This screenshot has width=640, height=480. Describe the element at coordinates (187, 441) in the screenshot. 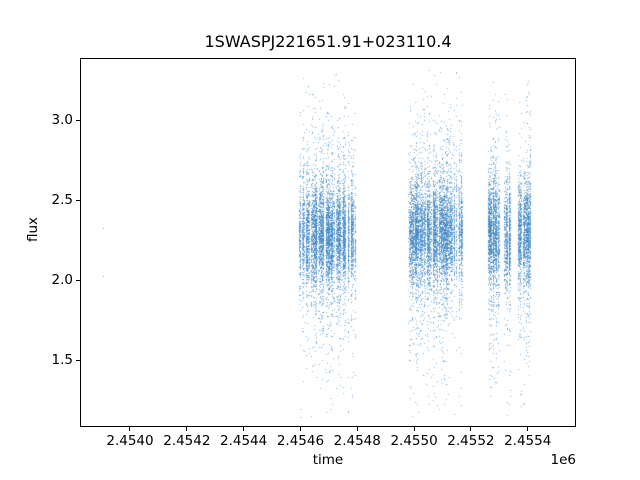

I see `x-tick-label: 2.4542` at that location.